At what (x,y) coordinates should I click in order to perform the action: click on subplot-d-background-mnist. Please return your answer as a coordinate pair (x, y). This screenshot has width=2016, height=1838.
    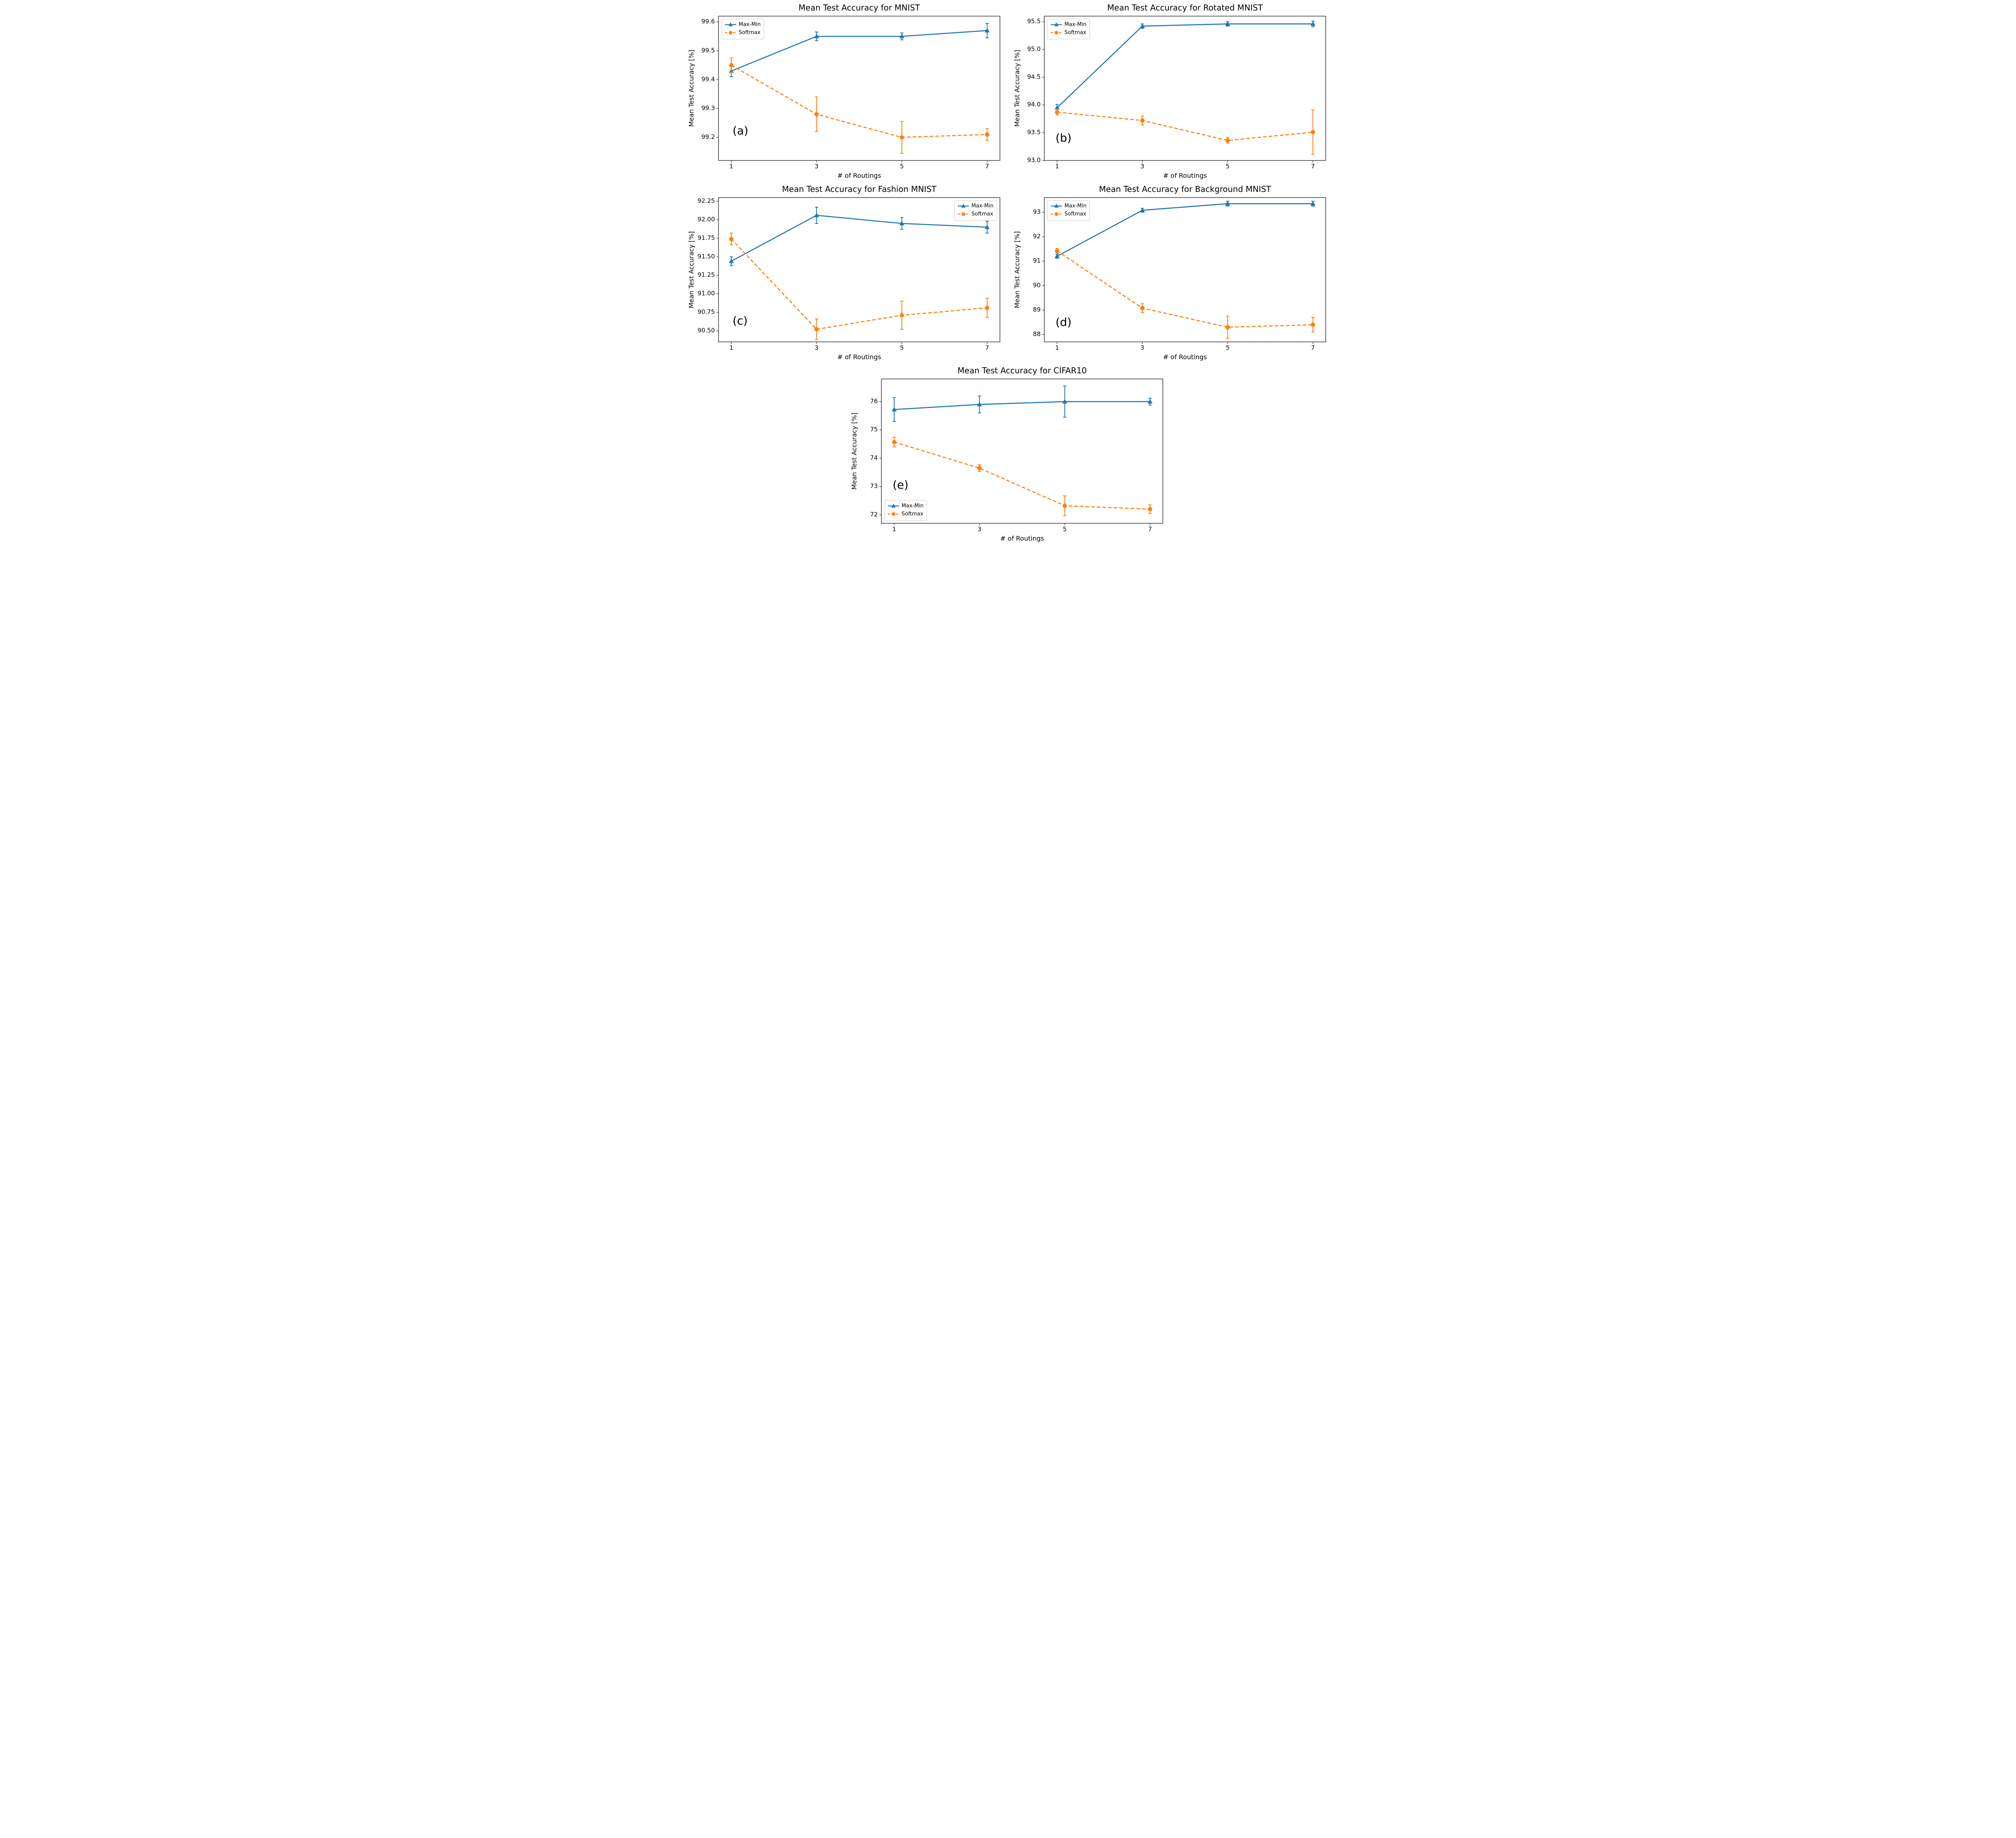
    Looking at the image, I should click on (1170, 273).